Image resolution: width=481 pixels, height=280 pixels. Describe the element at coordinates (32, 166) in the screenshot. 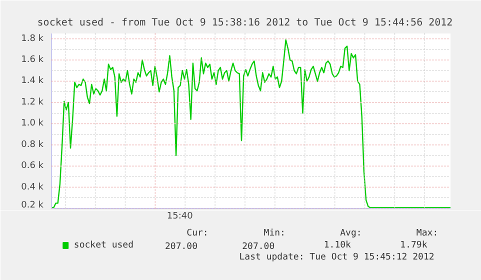

I see `y-tick-label: 0.6 k` at that location.